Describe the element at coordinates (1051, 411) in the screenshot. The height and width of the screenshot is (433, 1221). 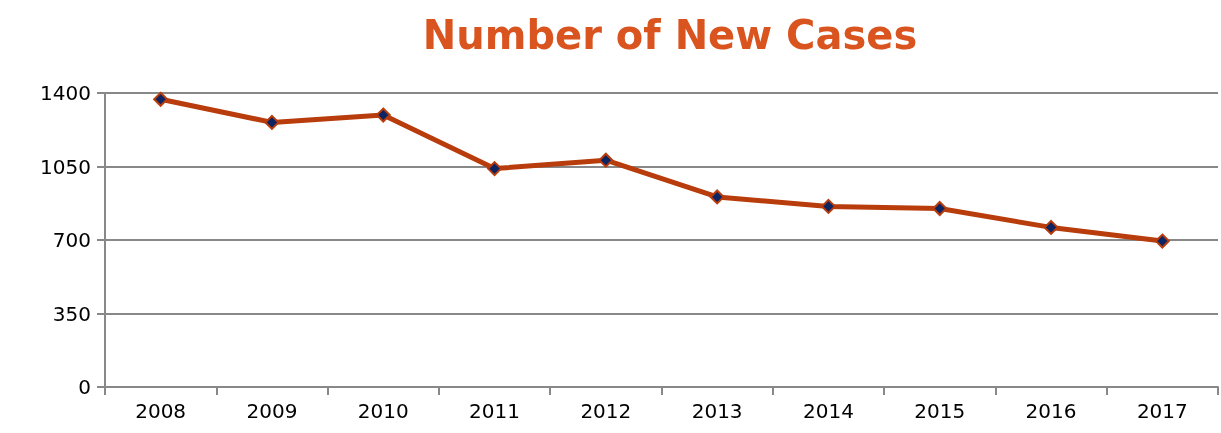
I see `x-tick-label: 2016` at that location.